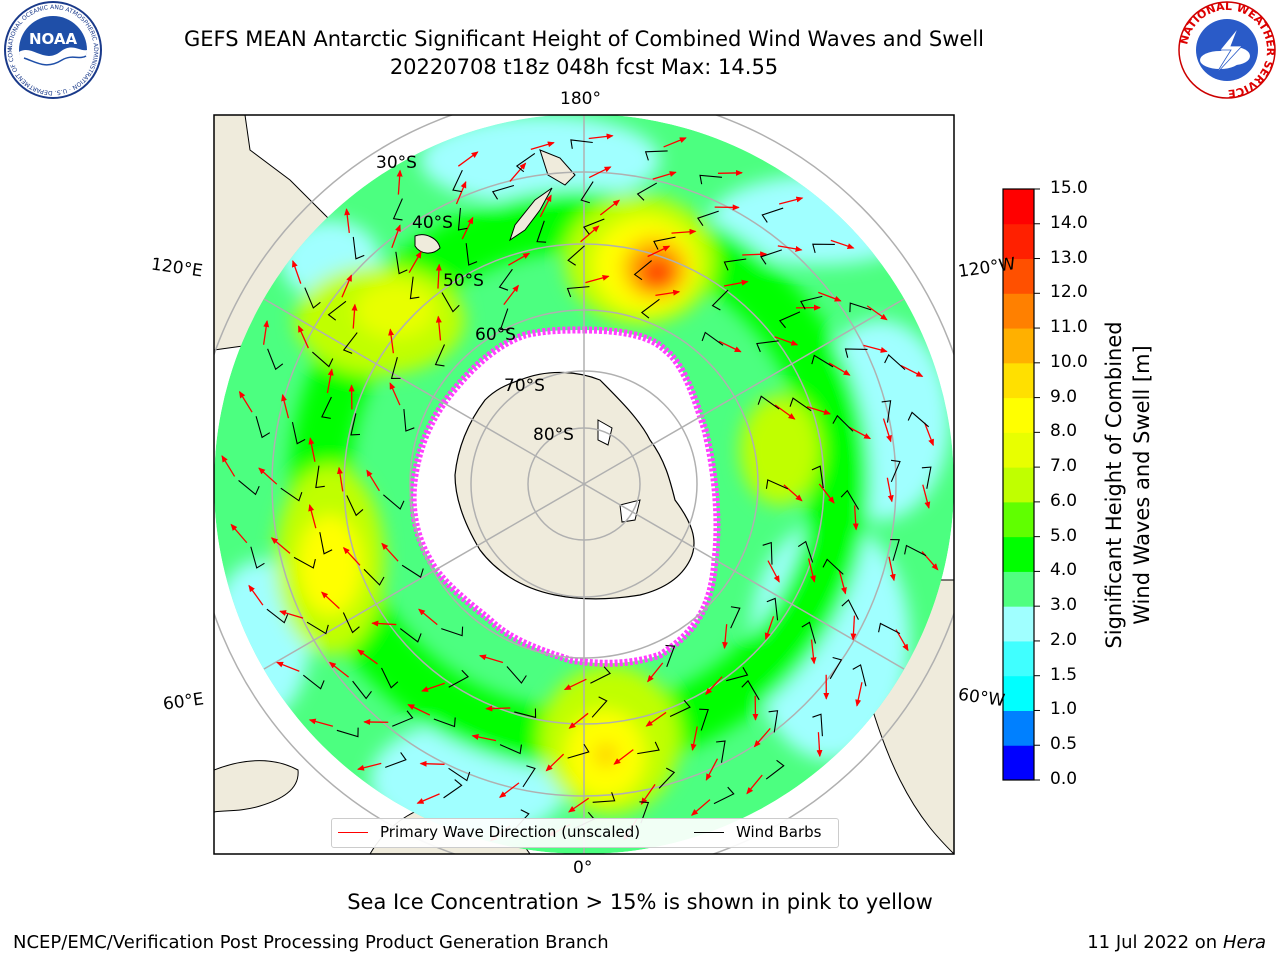 The height and width of the screenshot is (960, 1280). I want to click on colorbar-tick-label: 0.0, so click(1064, 779).